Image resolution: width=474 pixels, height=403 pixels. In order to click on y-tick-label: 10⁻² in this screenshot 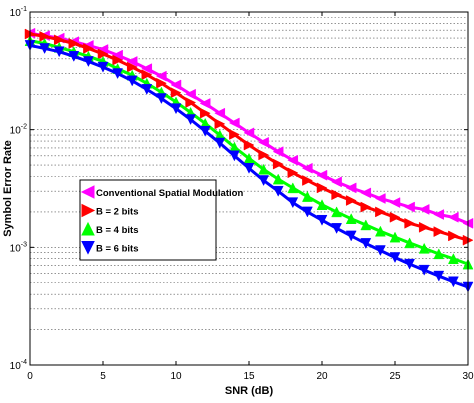, I will do `click(18, 130)`.